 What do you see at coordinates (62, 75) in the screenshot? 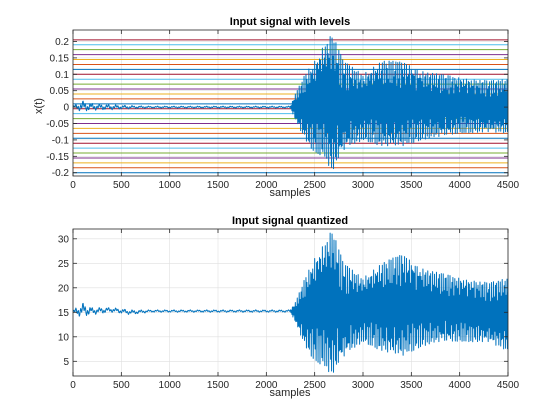
I see `y-tick-label: 0.1` at bounding box center [62, 75].